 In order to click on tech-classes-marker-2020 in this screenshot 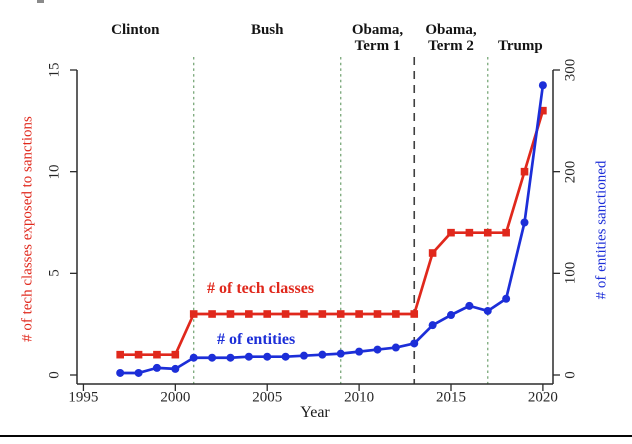, I will do `click(543, 110)`.